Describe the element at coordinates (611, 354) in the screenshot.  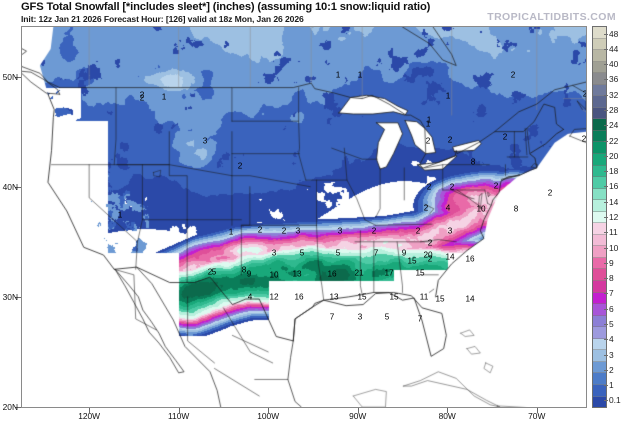
I see `colorbar-tick-label: 3` at that location.